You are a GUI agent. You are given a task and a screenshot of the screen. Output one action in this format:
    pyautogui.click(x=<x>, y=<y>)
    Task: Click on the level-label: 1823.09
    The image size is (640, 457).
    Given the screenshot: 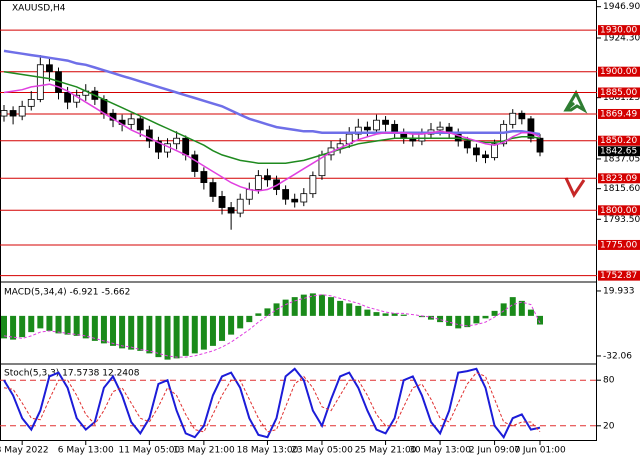 What is the action you would take?
    pyautogui.click(x=618, y=179)
    